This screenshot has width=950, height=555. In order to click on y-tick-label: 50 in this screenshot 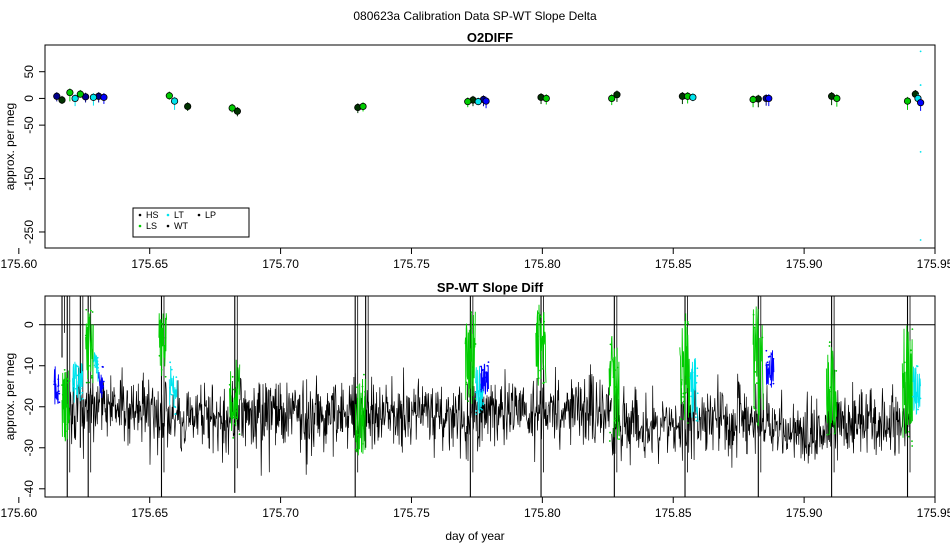, I will do `click(29, 72)`.